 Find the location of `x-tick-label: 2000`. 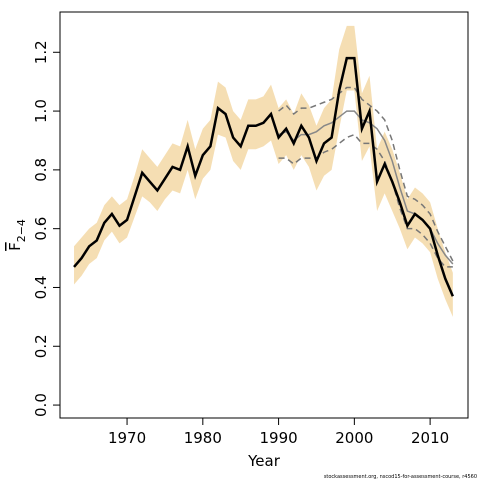

x-tick-label: 2000 is located at coordinates (354, 438).